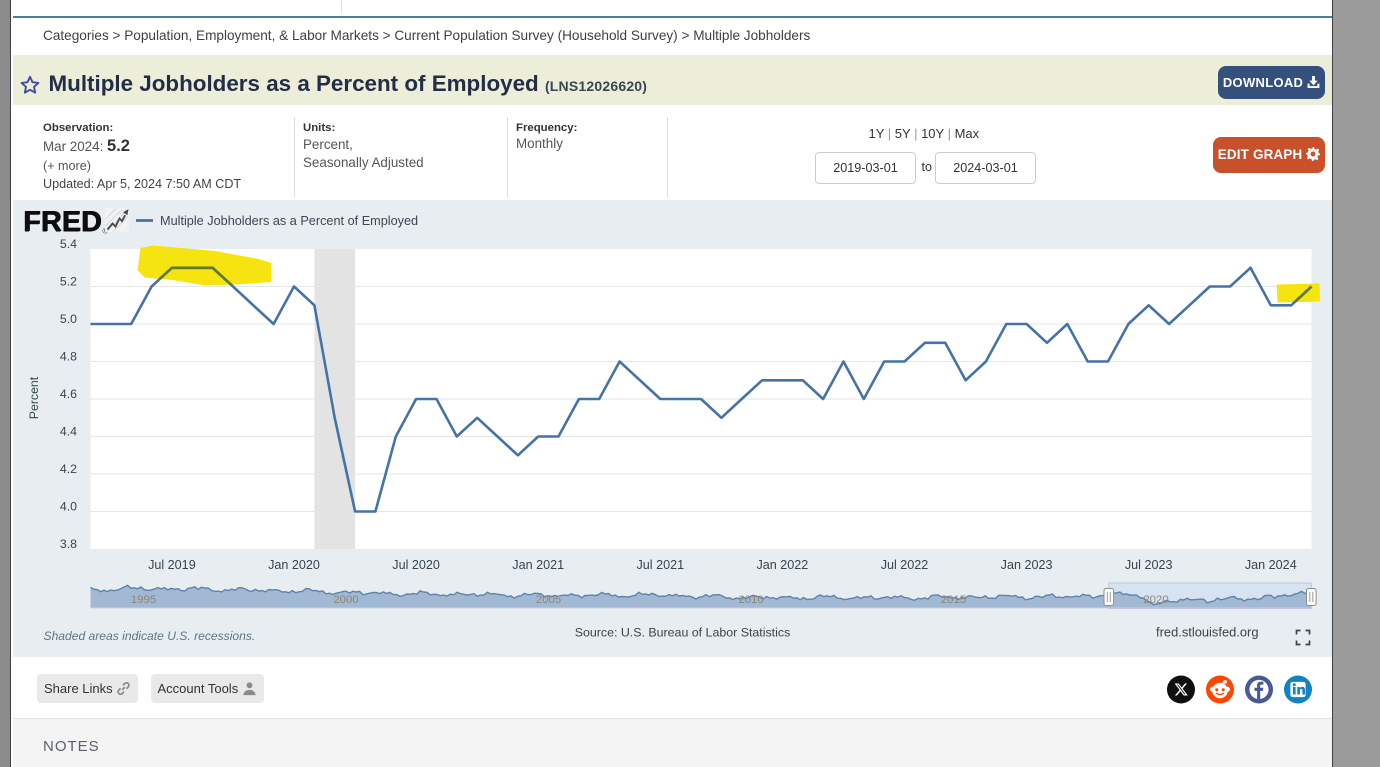  Describe the element at coordinates (1155, 600) in the screenshot. I see `svg-text: 2020` at that location.